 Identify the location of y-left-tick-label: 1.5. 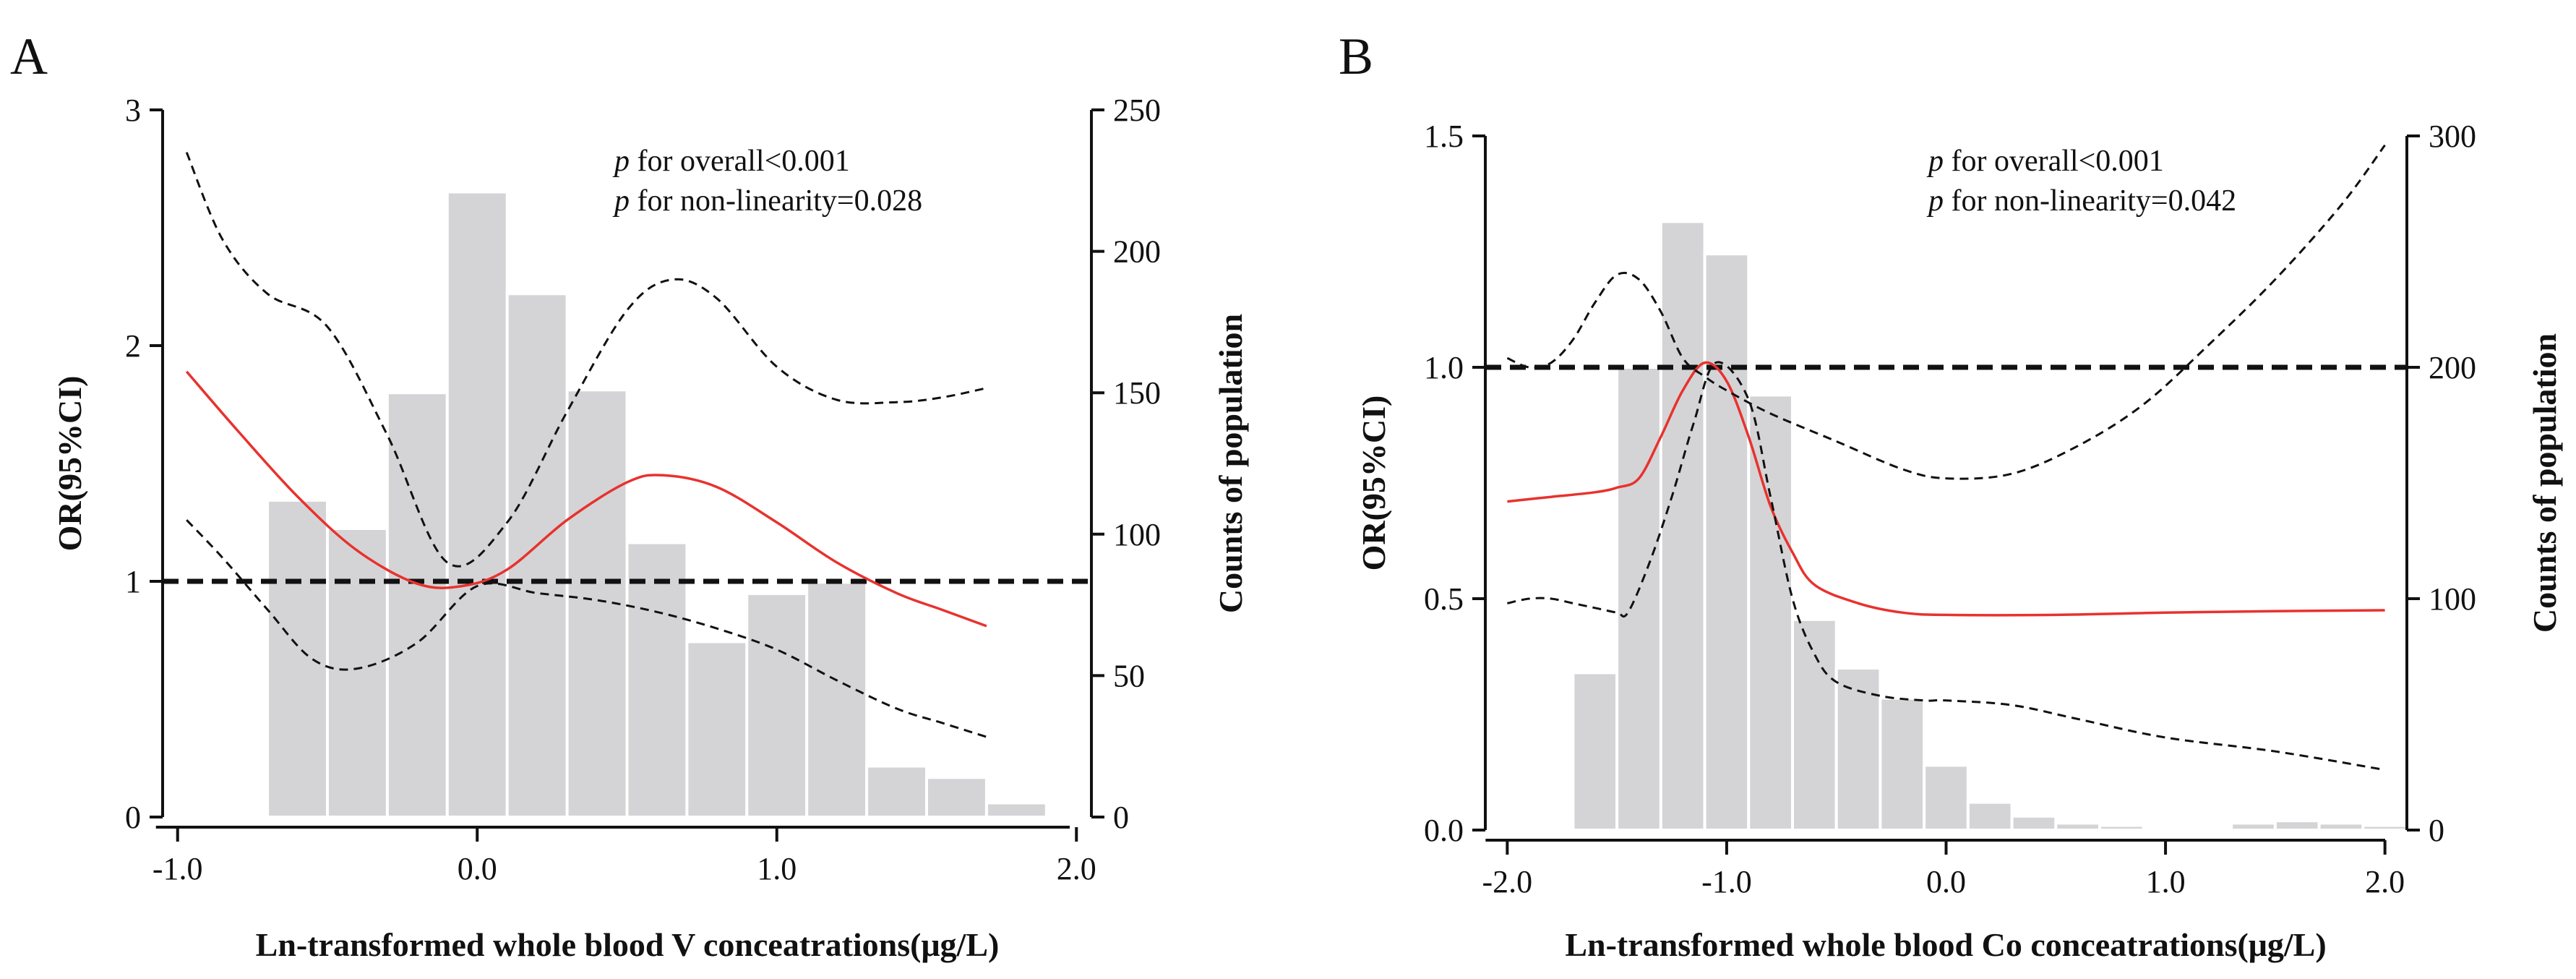
(1444, 136).